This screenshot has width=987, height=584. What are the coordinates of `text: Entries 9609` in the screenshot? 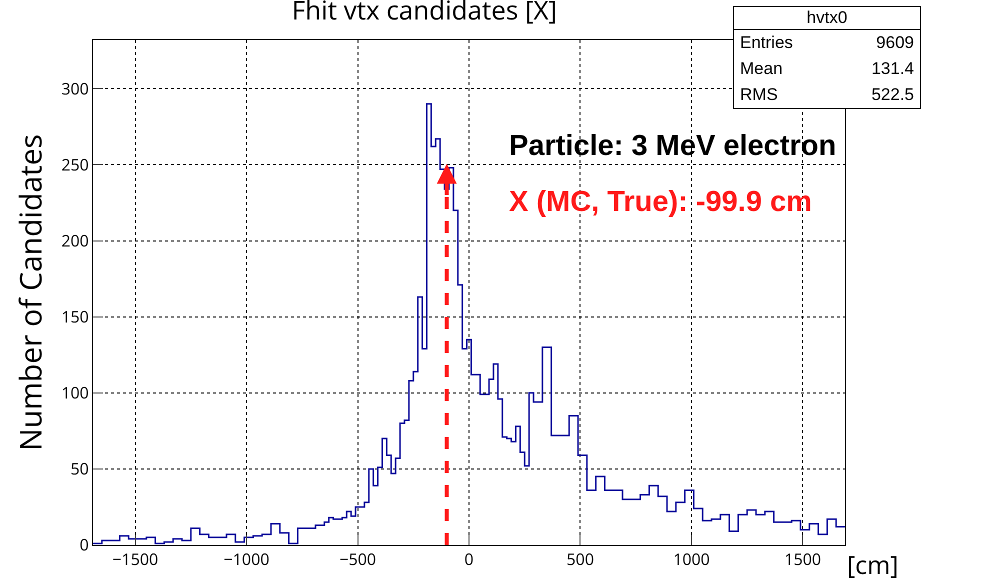 It's located at (827, 42).